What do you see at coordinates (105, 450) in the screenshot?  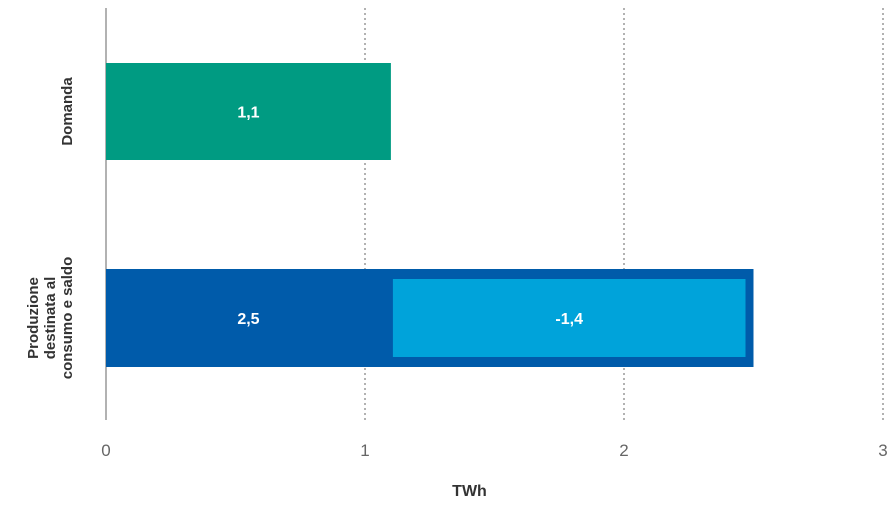 I see `x-tick-label: 0` at bounding box center [105, 450].